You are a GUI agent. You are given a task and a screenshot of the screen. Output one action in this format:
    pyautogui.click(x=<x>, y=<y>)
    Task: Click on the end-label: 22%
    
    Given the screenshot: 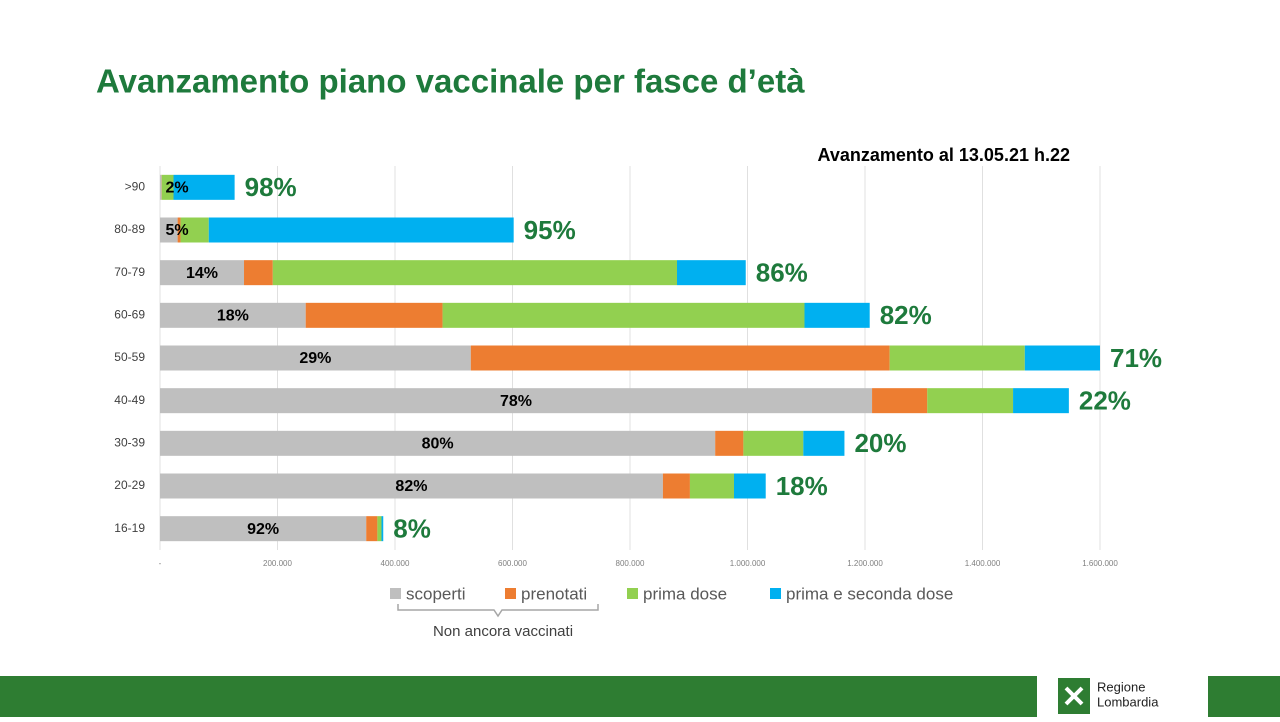 What is the action you would take?
    pyautogui.click(x=1105, y=401)
    